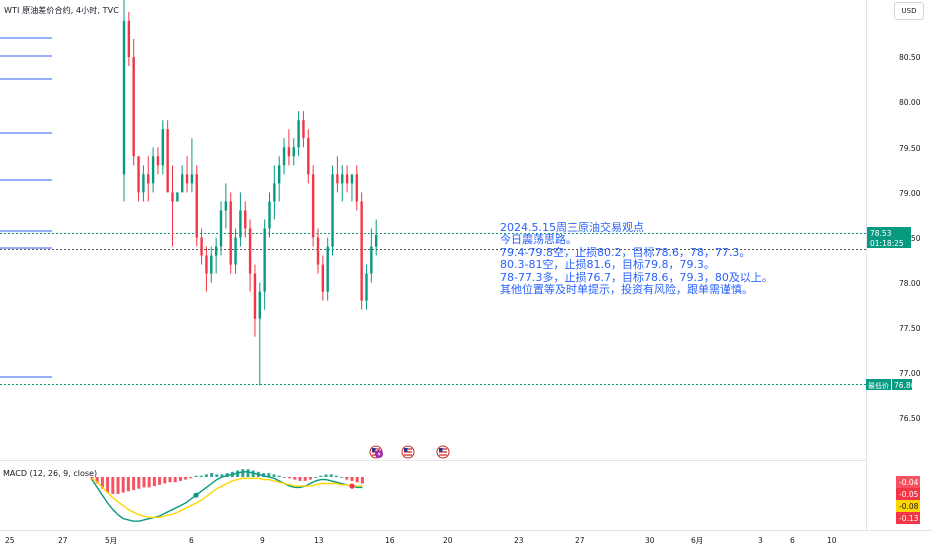 This screenshot has width=932, height=550. Describe the element at coordinates (379, 454) in the screenshot. I see `lightning-icon` at that location.